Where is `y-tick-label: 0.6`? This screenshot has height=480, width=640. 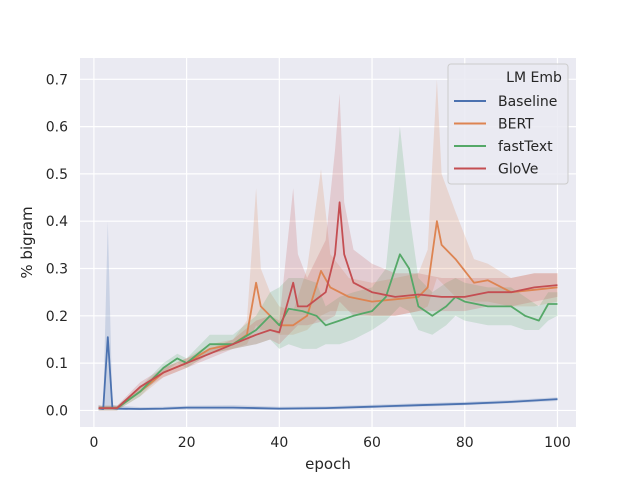
y-tick-label: 0.6 is located at coordinates (57, 128).